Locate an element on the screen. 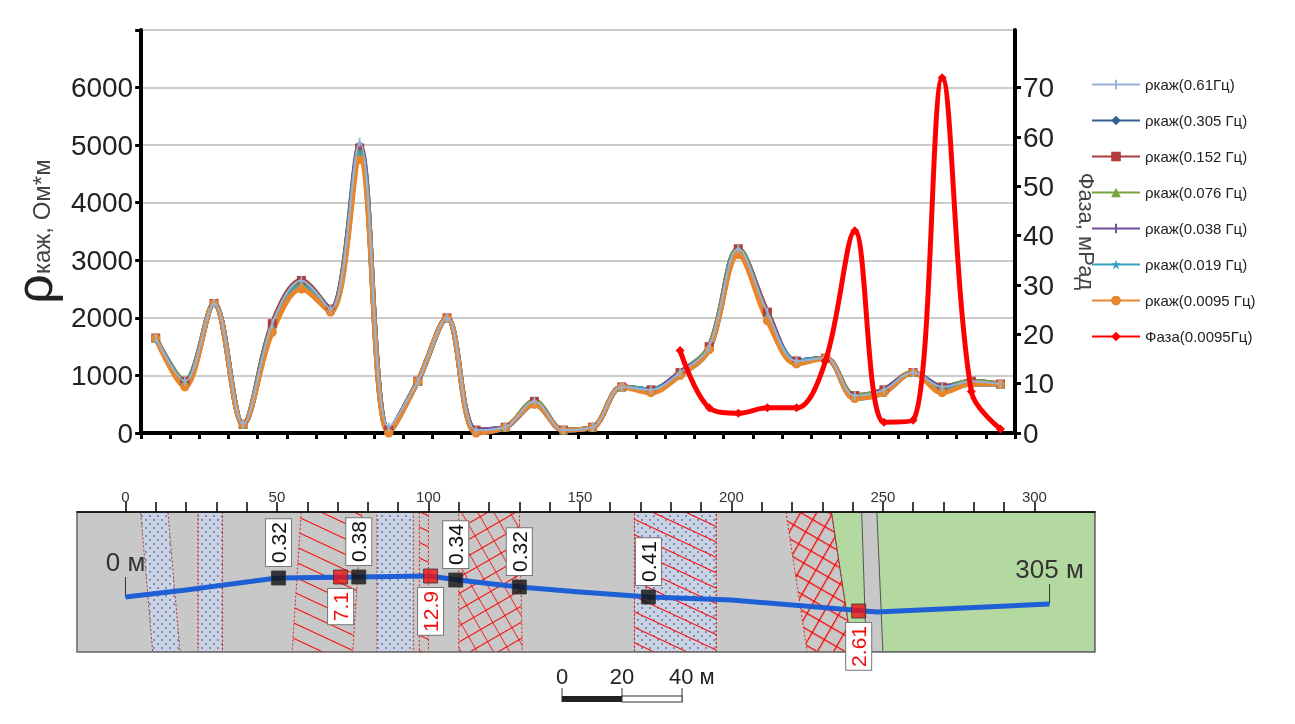 Image resolution: width=1295 pixels, height=724 pixels. legend-label: ρкаж(0.305 Гц) is located at coordinates (1196, 120).